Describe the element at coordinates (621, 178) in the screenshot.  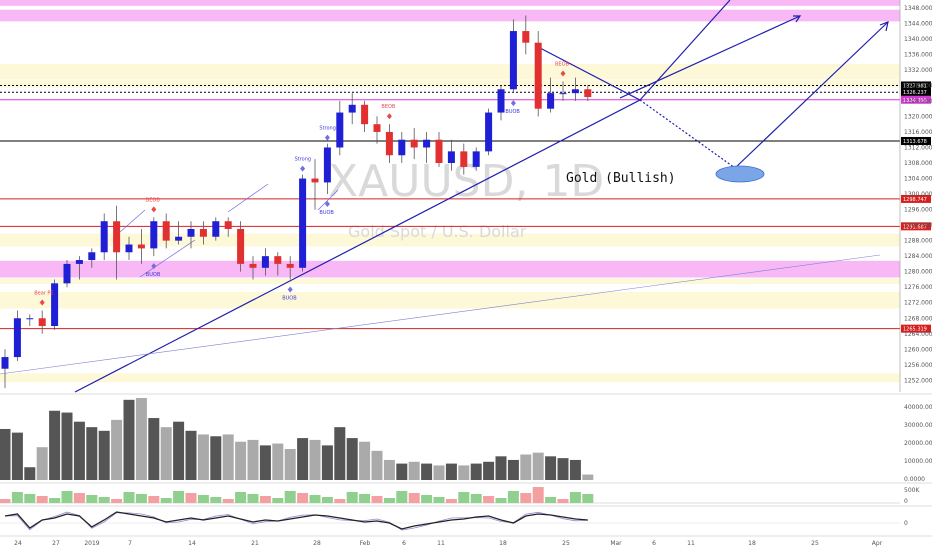
I see `annotation-text: Gold (Bullish)` at that location.